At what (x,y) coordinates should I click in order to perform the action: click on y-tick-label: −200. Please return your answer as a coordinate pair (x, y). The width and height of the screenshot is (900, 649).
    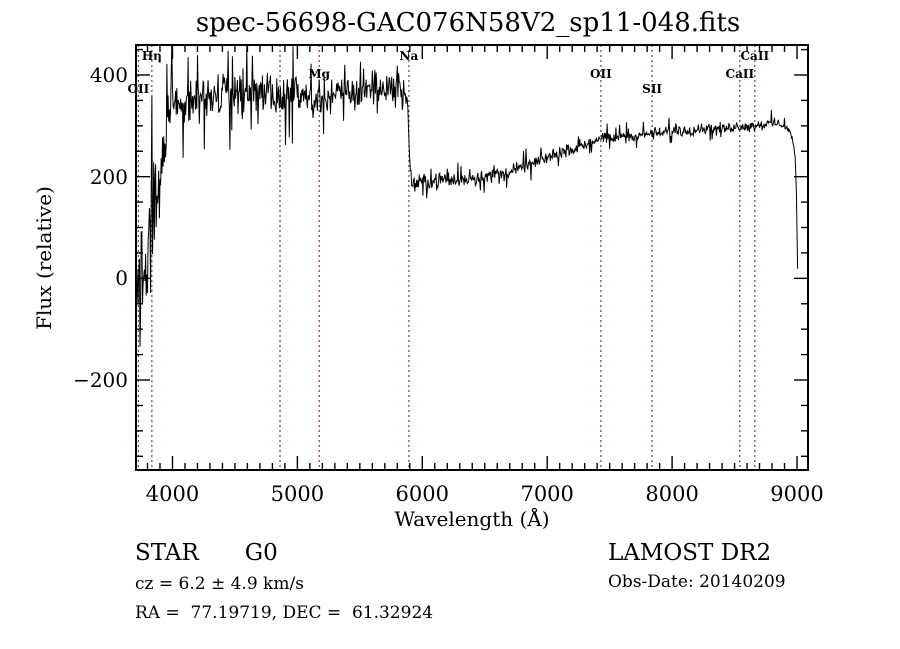
    Looking at the image, I should click on (100, 380).